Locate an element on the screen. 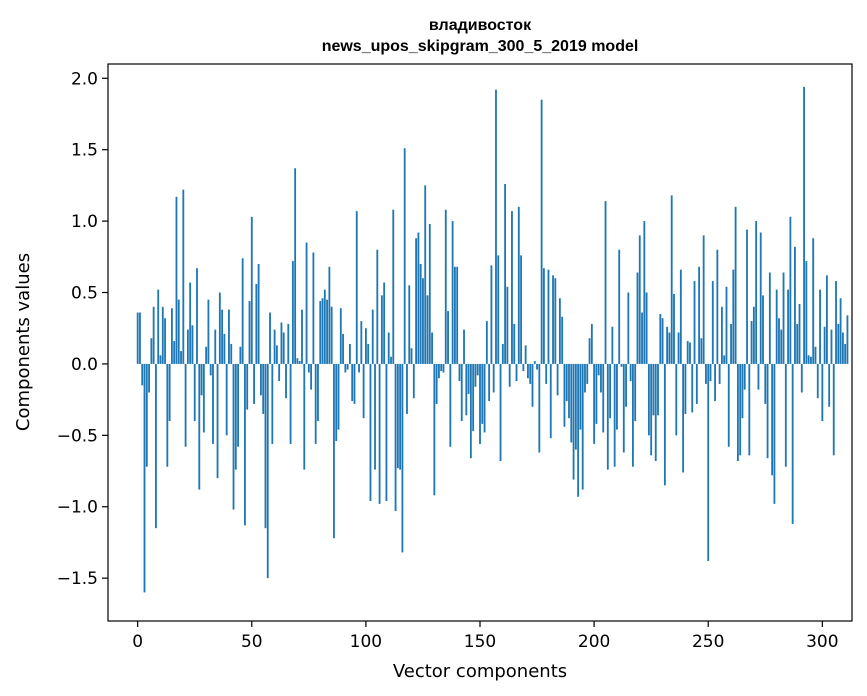 The width and height of the screenshot is (867, 696). x-axis: 0 50 100 150 200 250 300 is located at coordinates (485, 636).